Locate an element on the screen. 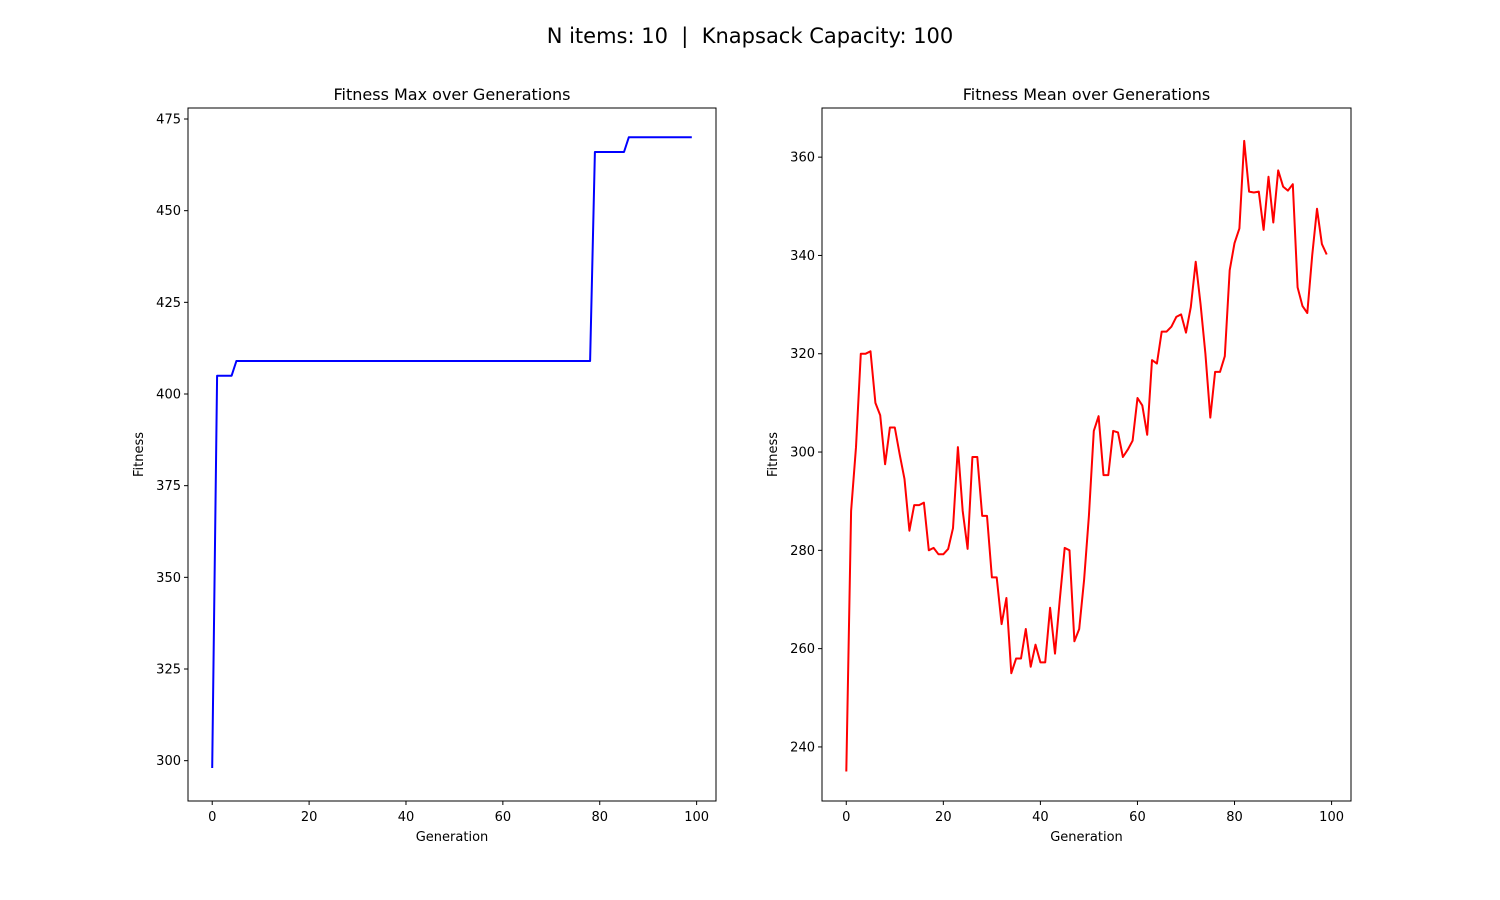  y-tick-label: 400 is located at coordinates (168, 395).